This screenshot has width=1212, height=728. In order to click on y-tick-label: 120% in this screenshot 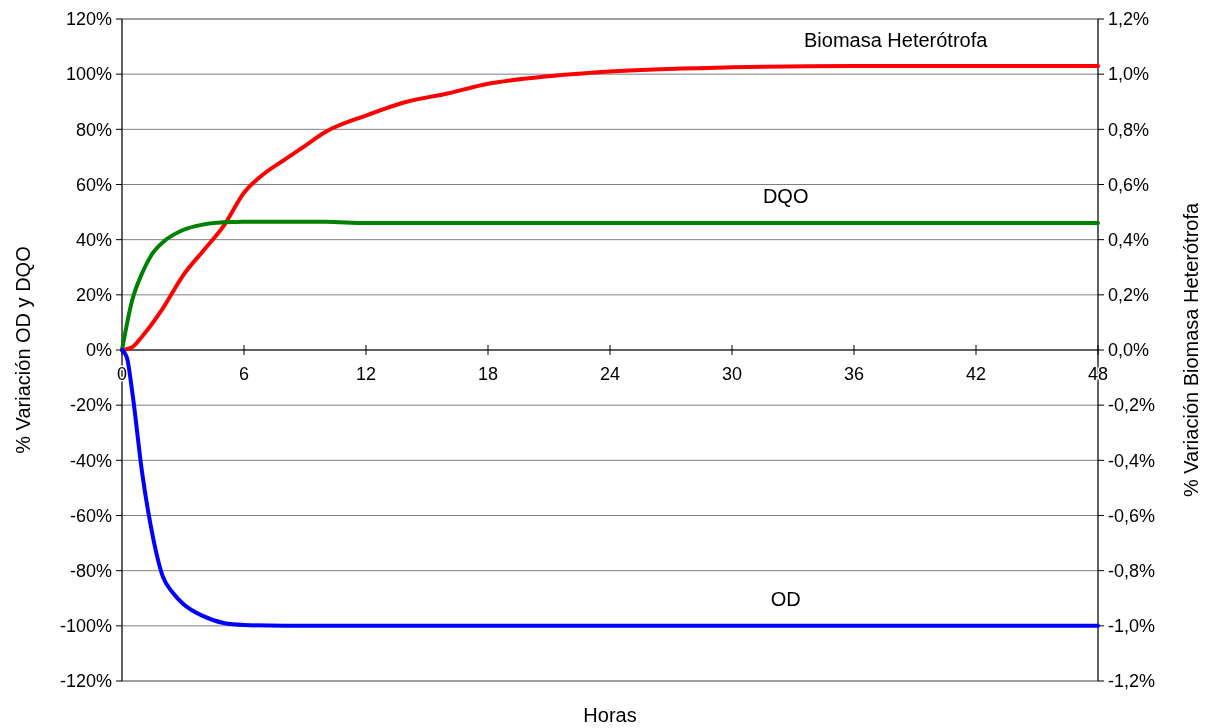, I will do `click(88, 19)`.